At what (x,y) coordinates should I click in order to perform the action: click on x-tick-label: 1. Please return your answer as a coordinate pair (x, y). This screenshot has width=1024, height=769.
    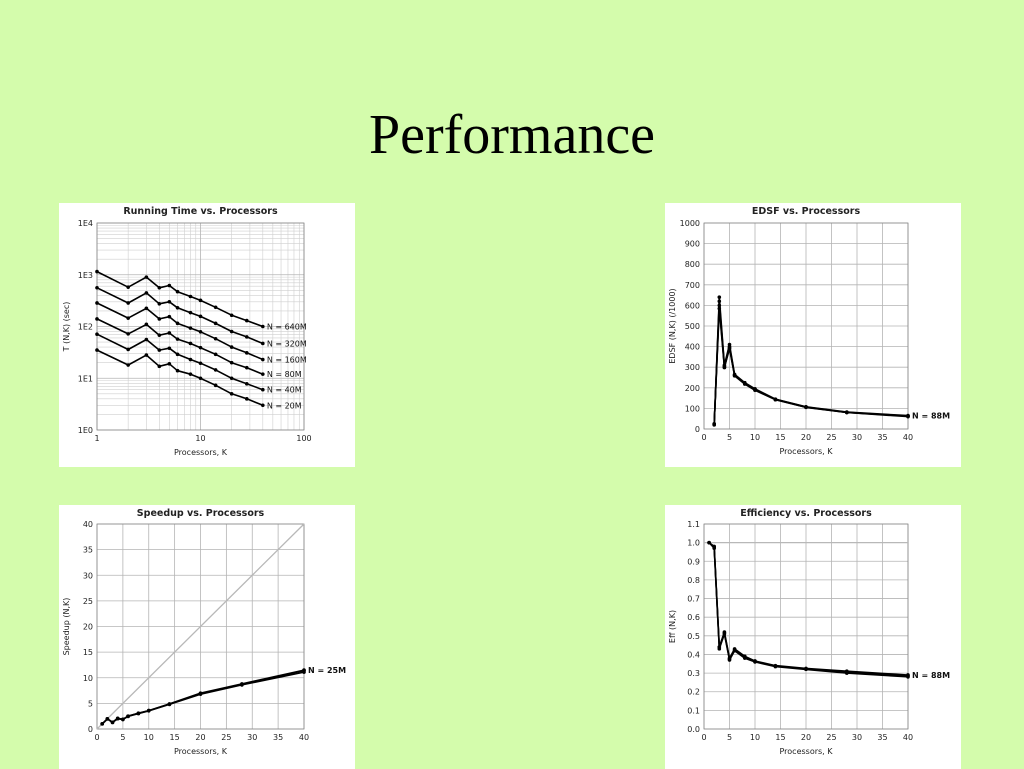
    Looking at the image, I should click on (96, 438).